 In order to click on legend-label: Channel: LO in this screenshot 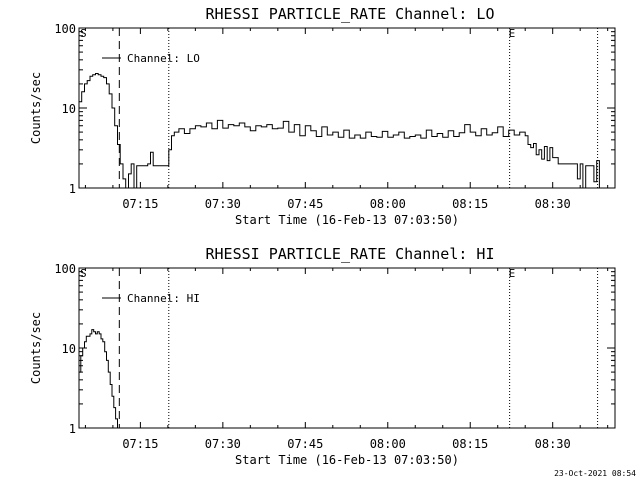, I will do `click(163, 58)`.